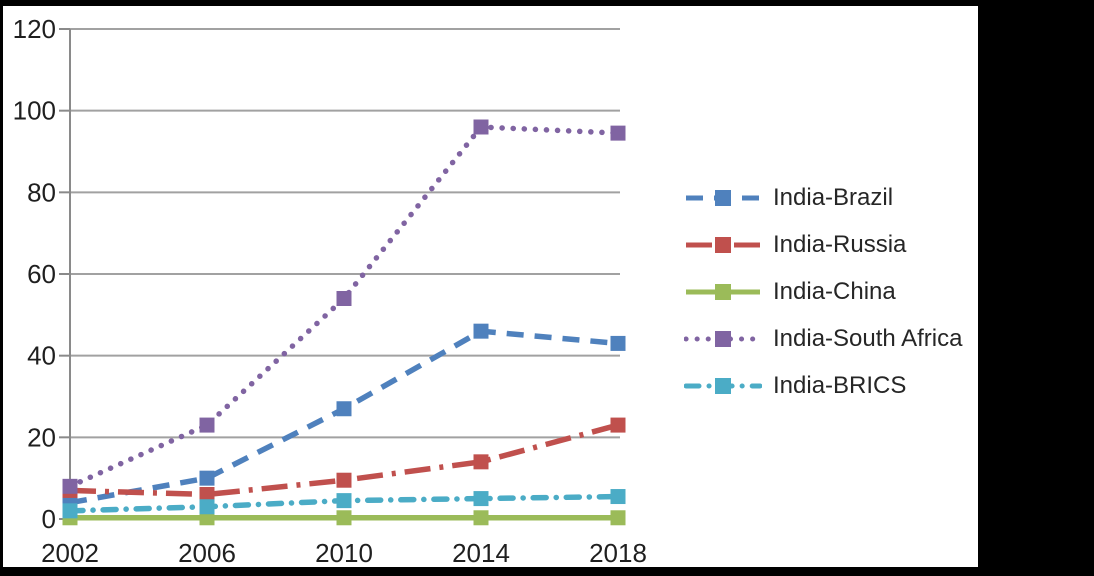 This screenshot has height=576, width=1094. I want to click on legend-swatch-india-brics, so click(723, 385).